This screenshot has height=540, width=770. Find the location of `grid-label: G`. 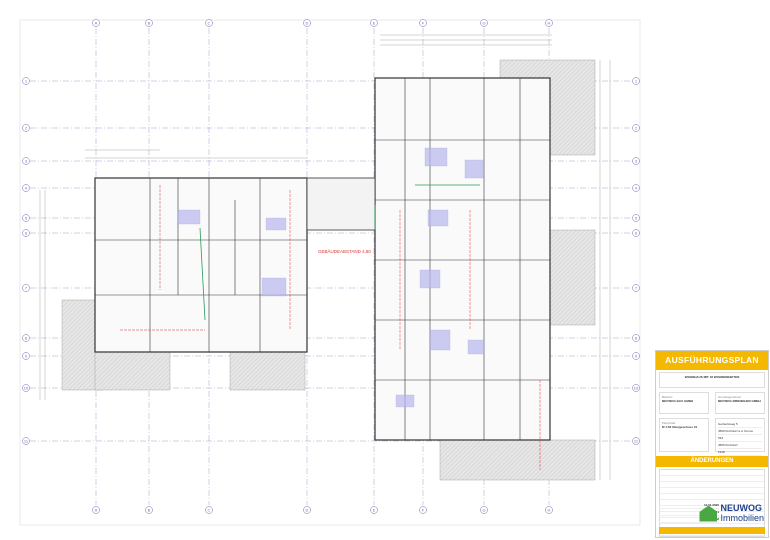

grid-label: G is located at coordinates (483, 23).